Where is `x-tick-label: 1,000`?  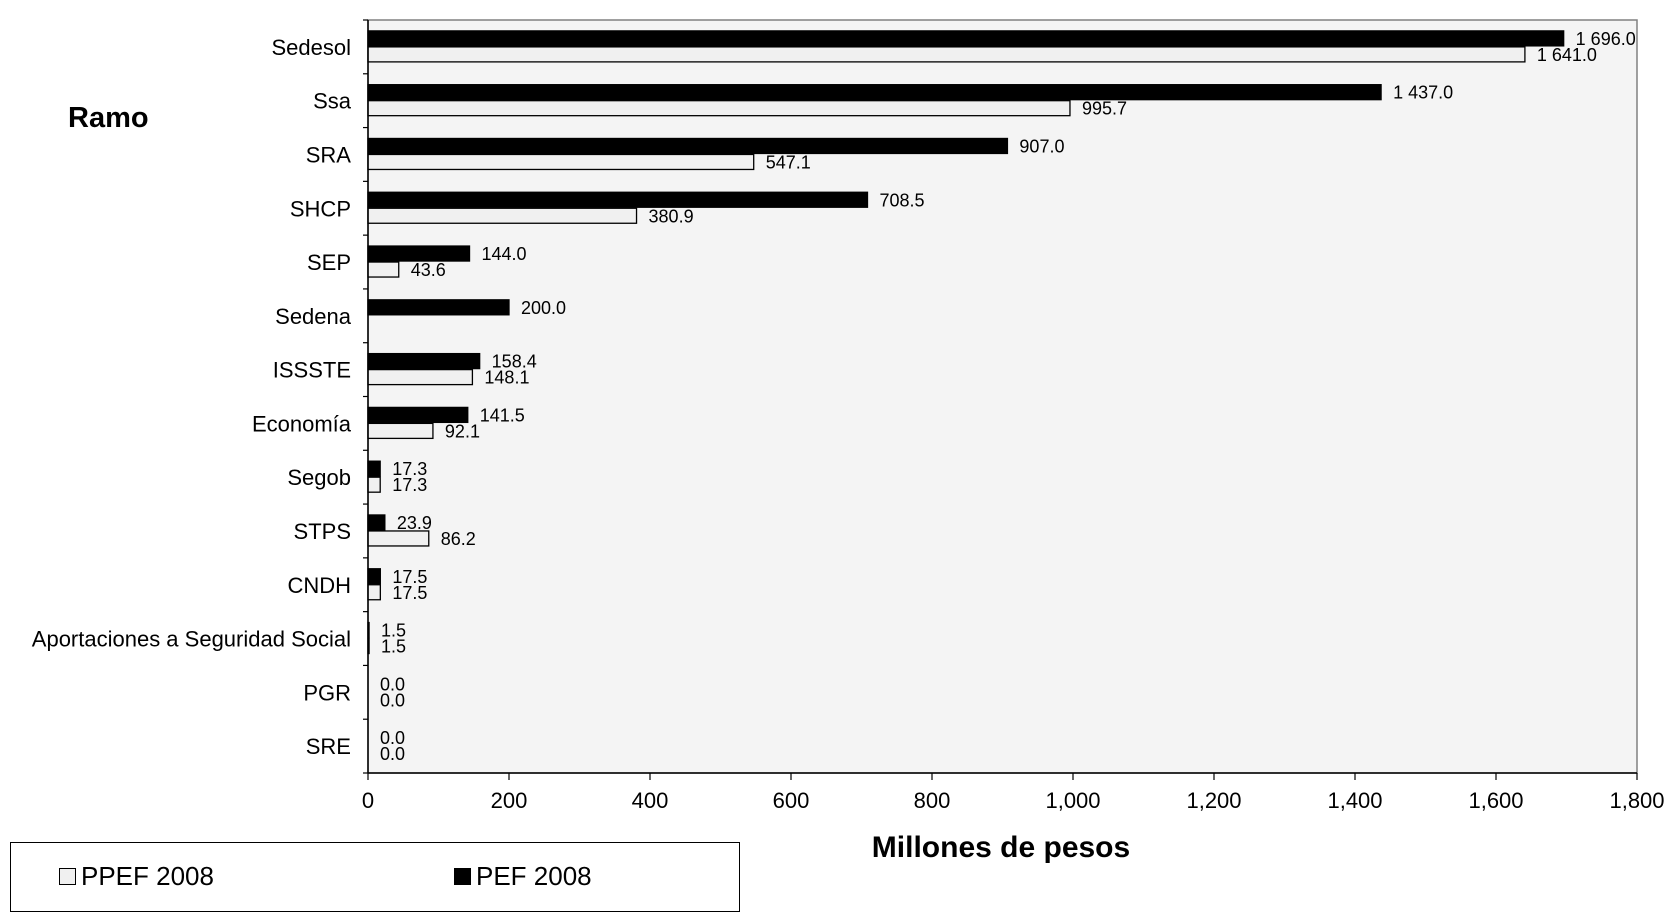 x-tick-label: 1,000 is located at coordinates (1072, 800).